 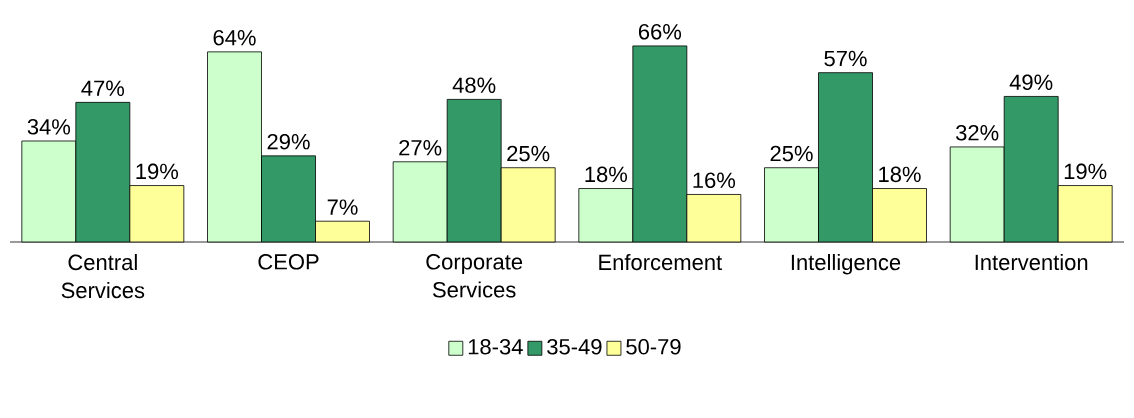 What do you see at coordinates (714, 180) in the screenshot?
I see `data-label: 16%` at bounding box center [714, 180].